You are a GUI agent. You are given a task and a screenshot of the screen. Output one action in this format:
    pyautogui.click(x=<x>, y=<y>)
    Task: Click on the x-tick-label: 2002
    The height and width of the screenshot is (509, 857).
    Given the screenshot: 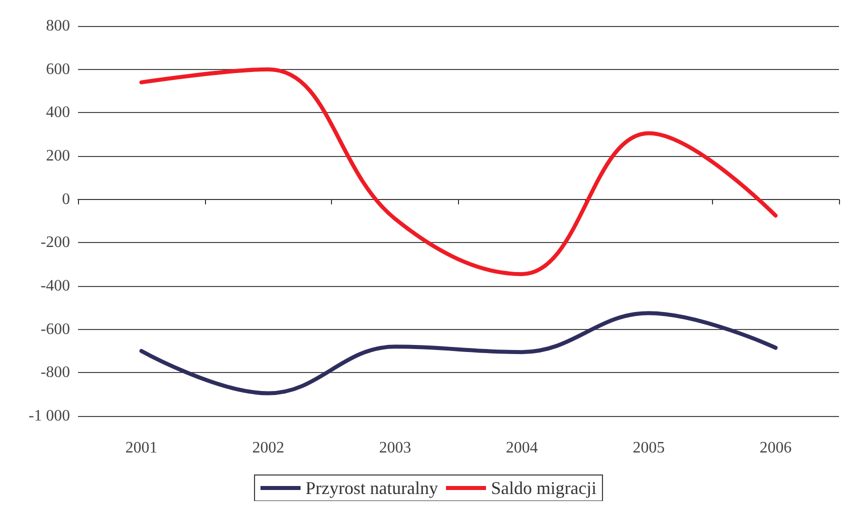 What is the action you would take?
    pyautogui.click(x=268, y=448)
    